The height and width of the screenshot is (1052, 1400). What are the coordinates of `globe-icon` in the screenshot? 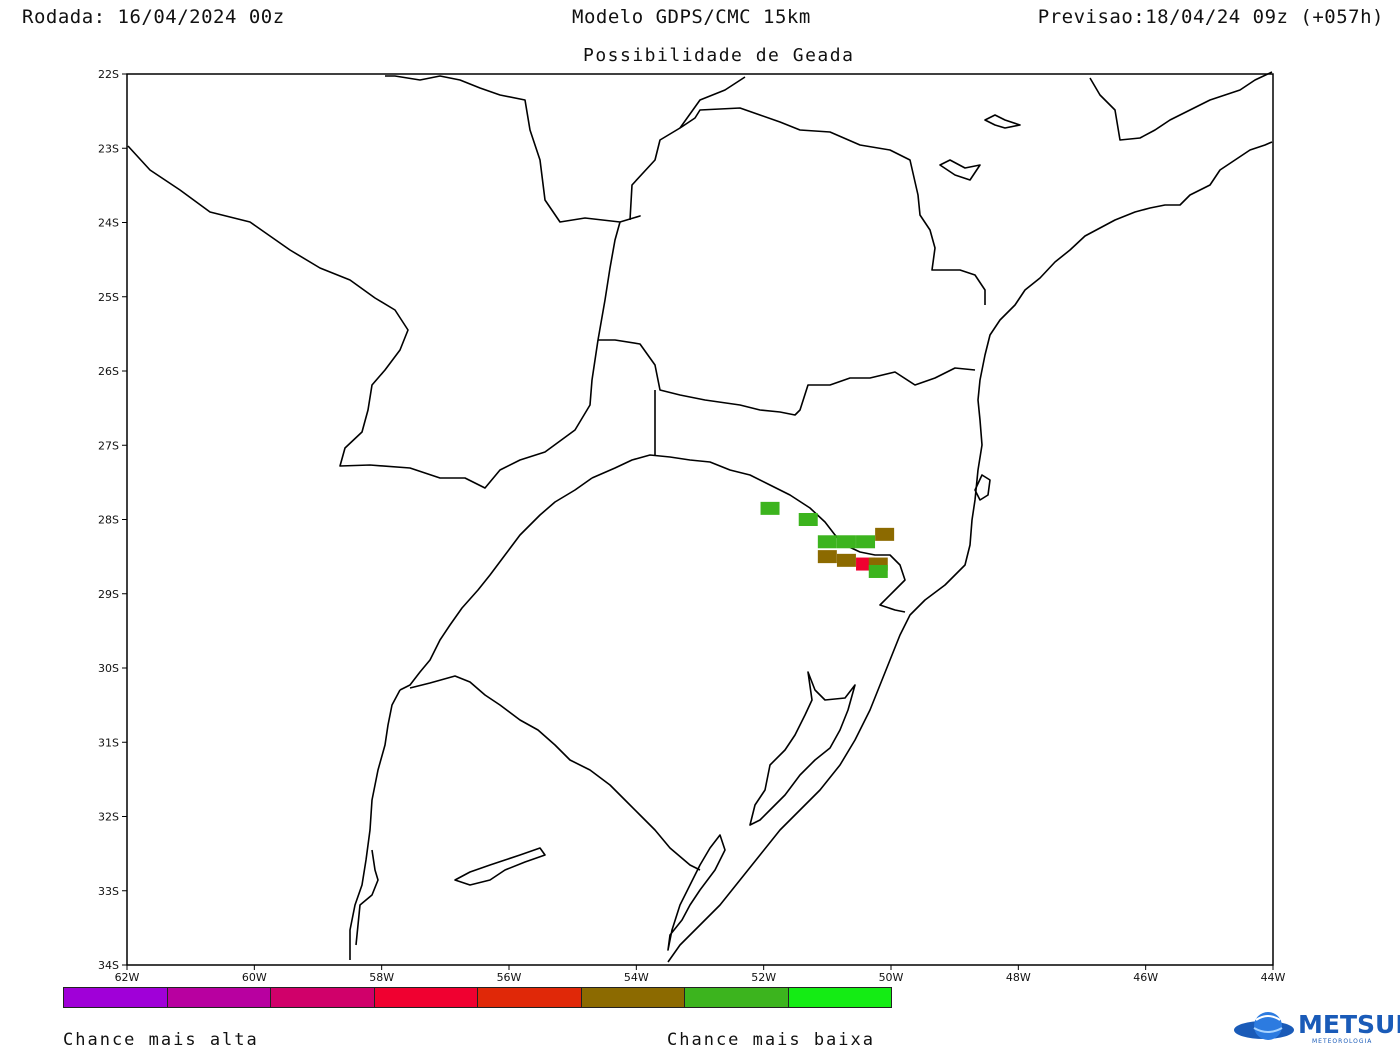 It's located at (1264, 1026).